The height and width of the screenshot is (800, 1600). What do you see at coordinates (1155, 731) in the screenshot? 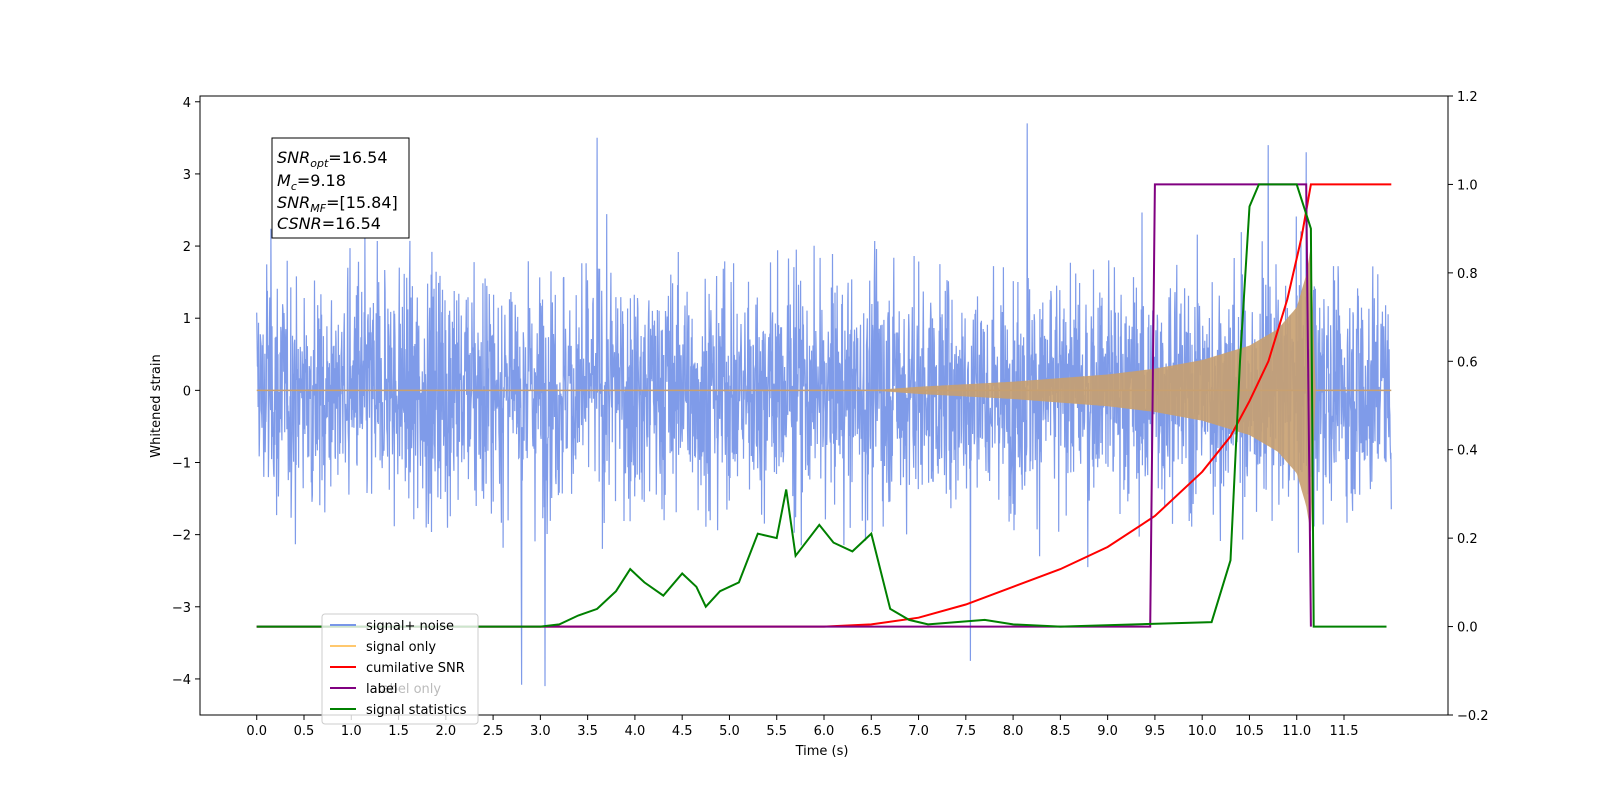
I see `x-tick-label: 9.5` at bounding box center [1155, 731].